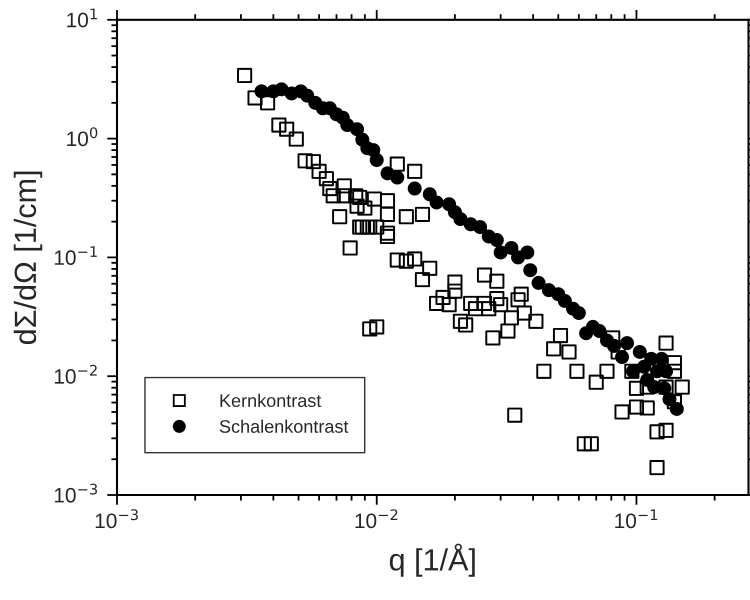 Image resolution: width=750 pixels, height=600 pixels. I want to click on x-tick-label: 10$^{−2}$, so click(377, 518).